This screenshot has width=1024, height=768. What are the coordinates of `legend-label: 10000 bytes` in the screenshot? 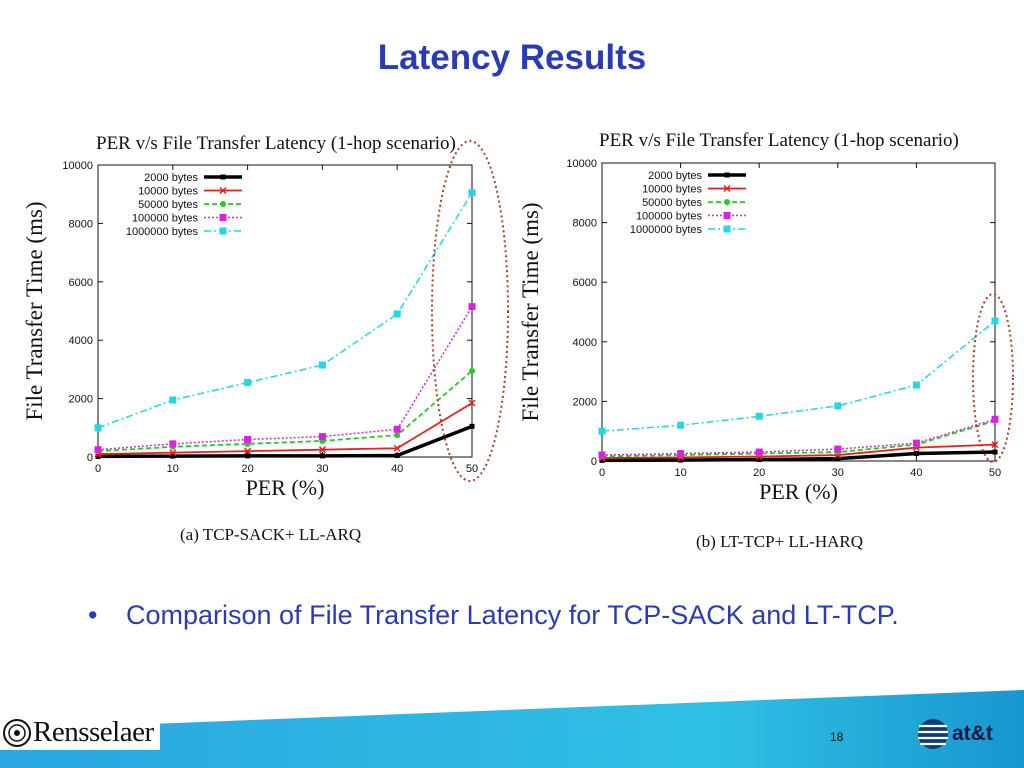 It's located at (168, 192).